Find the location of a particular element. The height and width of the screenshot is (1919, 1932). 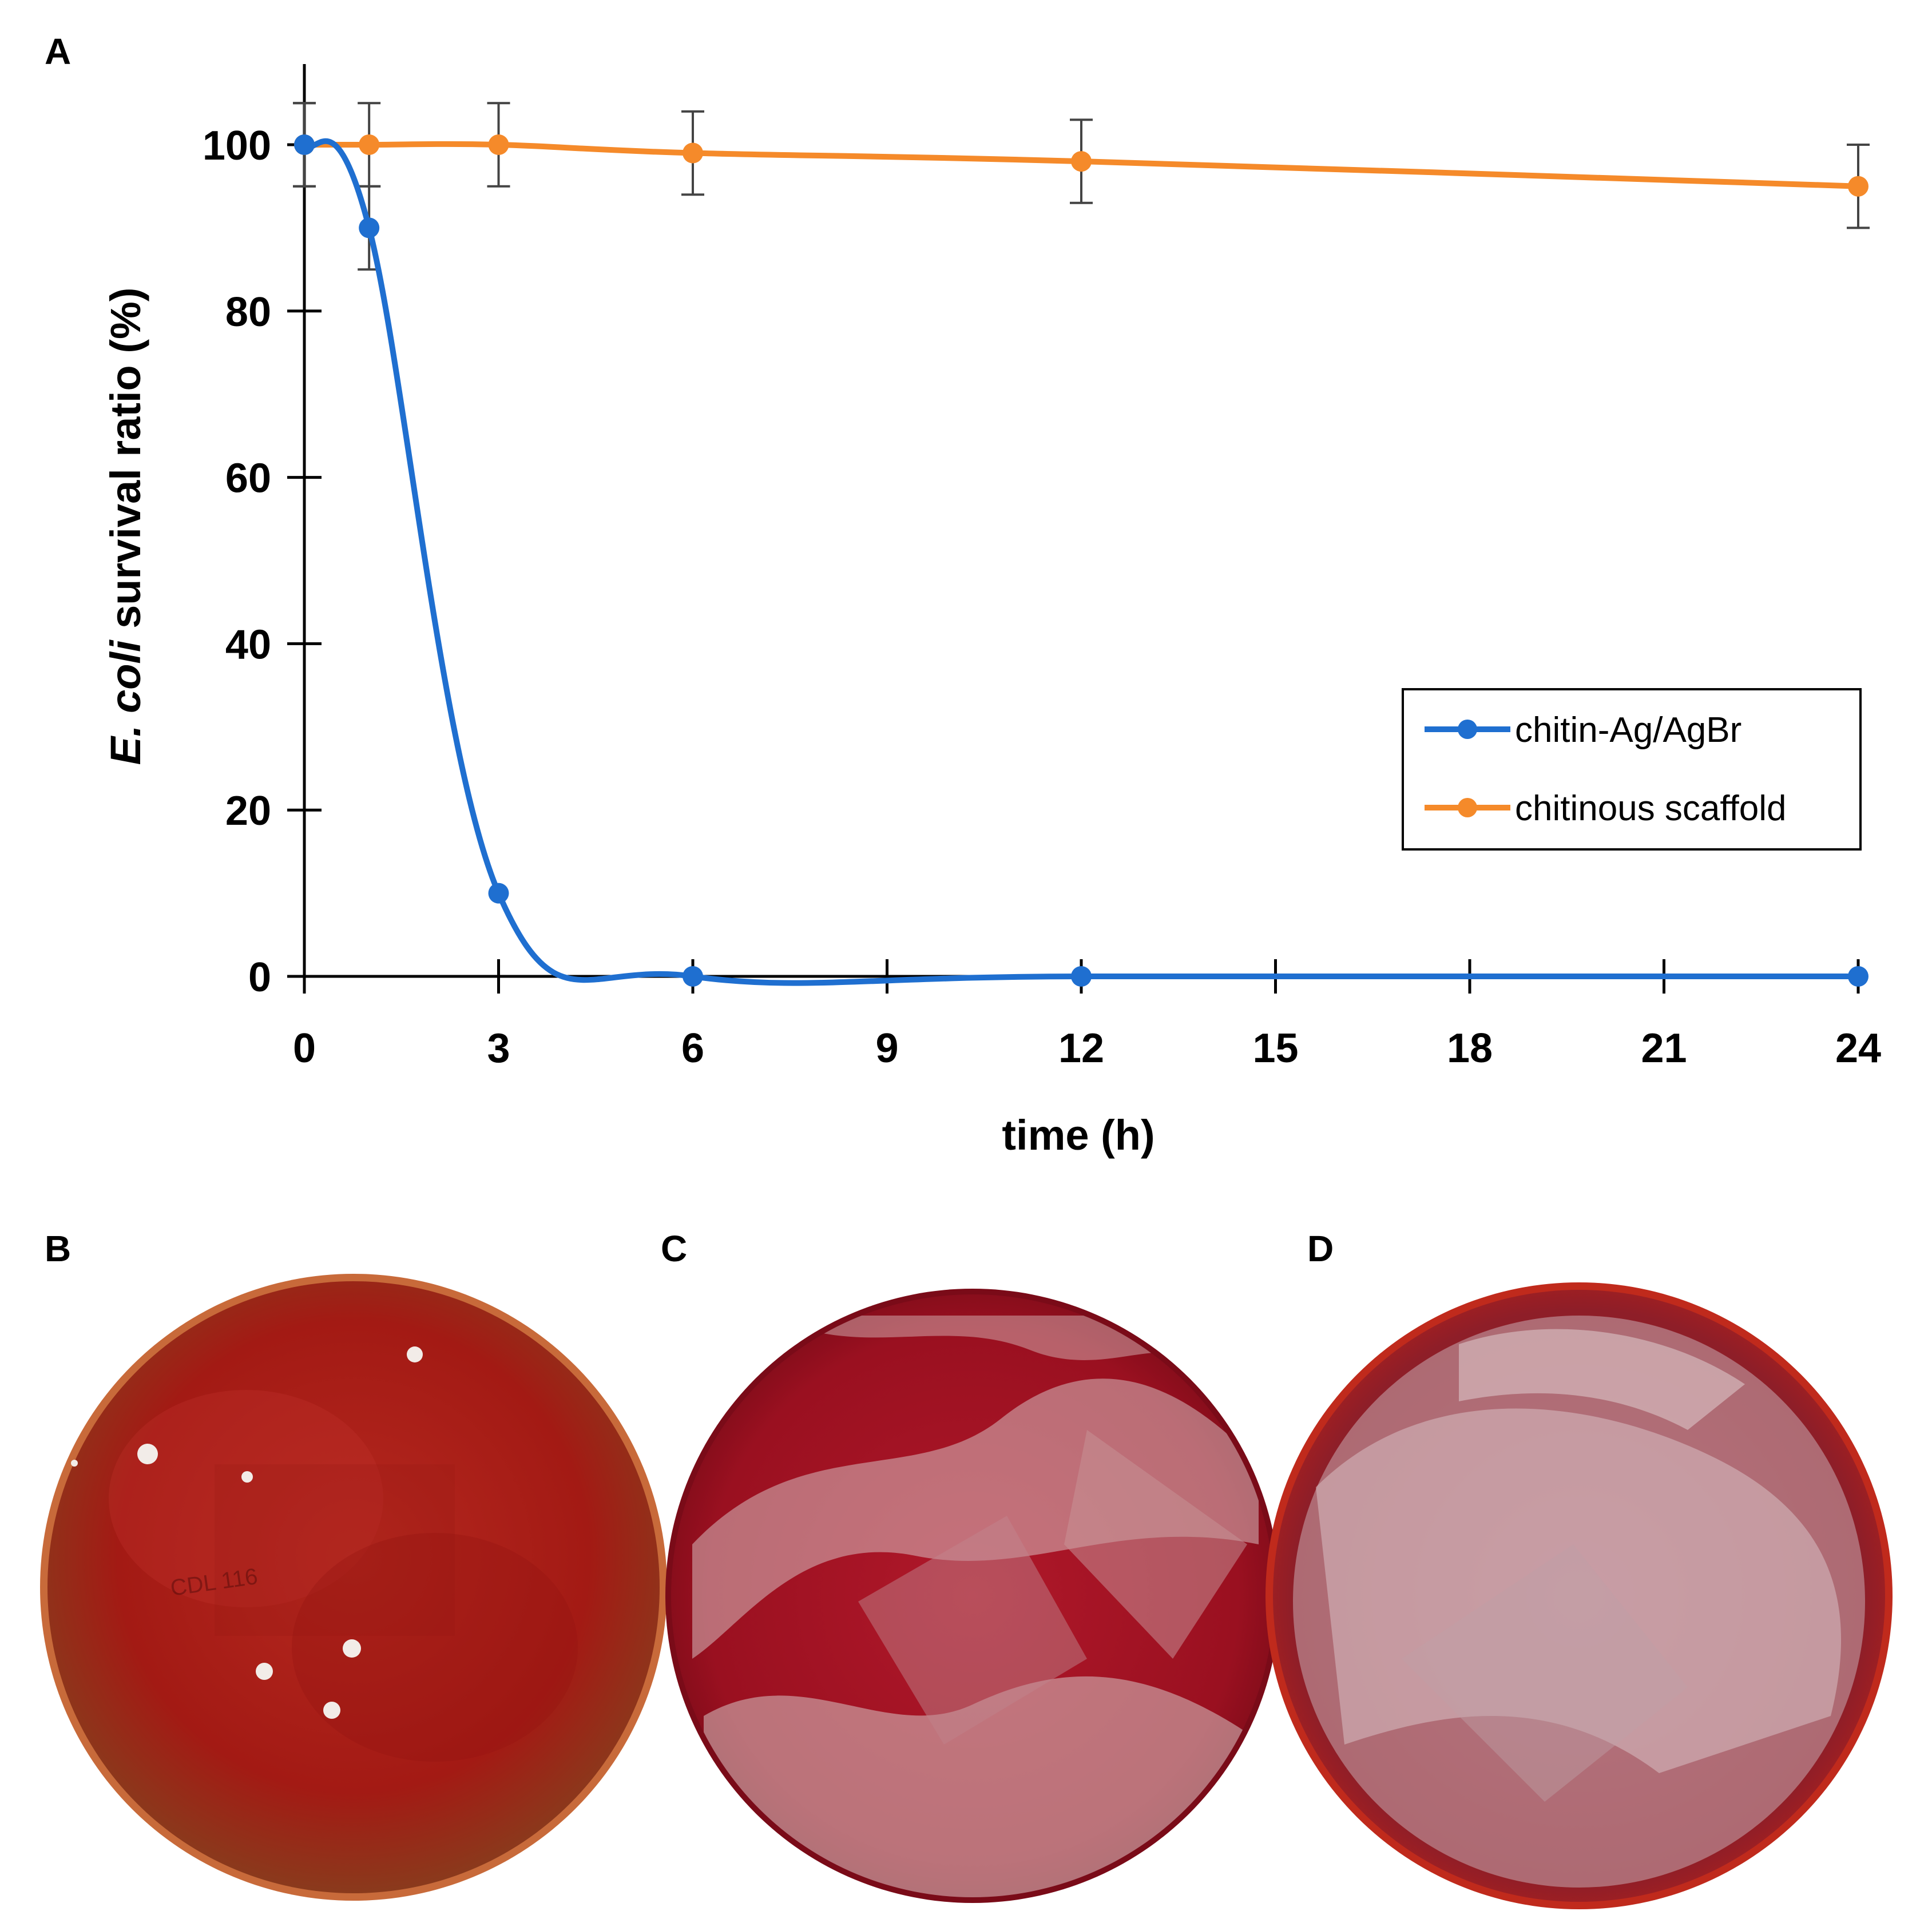

x-tick-label: 18 is located at coordinates (1470, 1048).